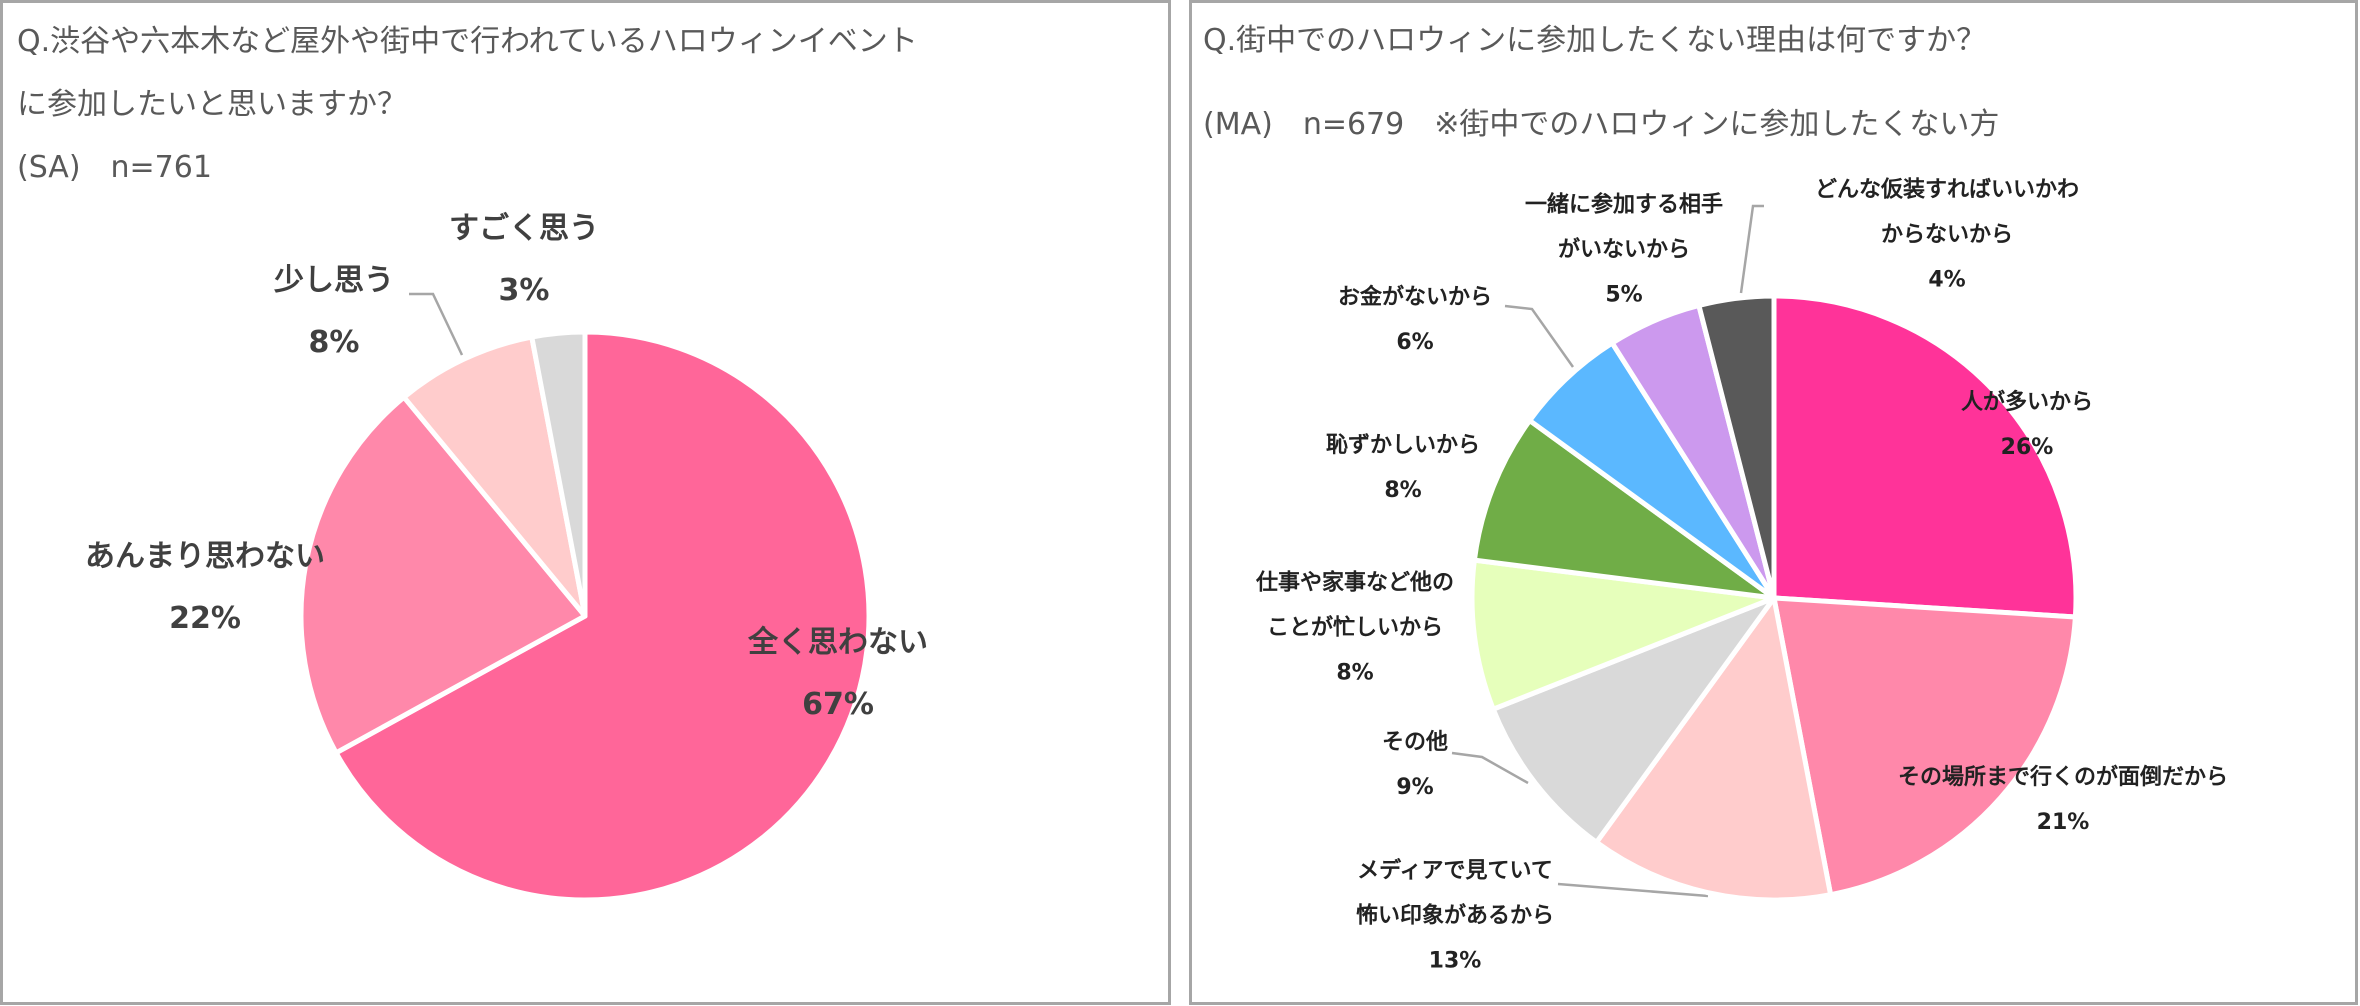 The image size is (2360, 1006). I want to click on chart-title: Q.街中でのハロウィンに参加したくない理由は何ですか？, so click(1595, 40).